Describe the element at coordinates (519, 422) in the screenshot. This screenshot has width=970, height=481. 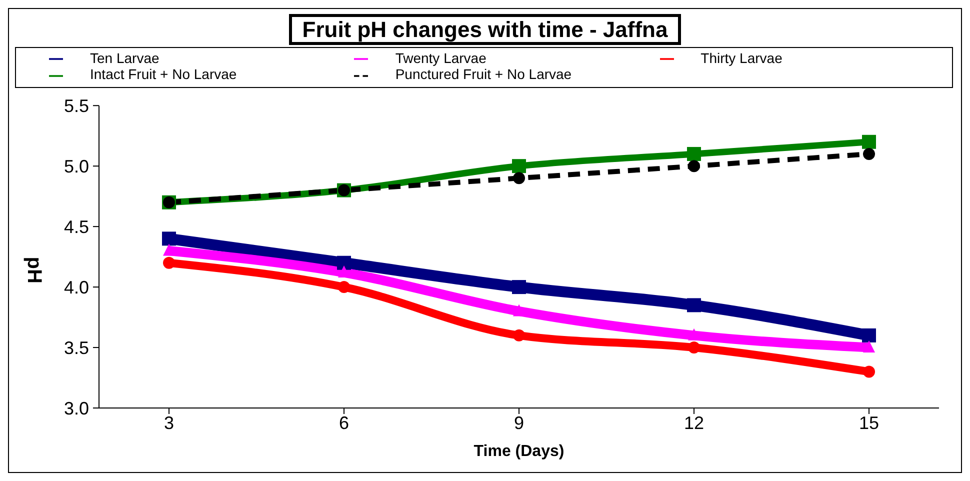
I see `x-tick-label: 9` at that location.